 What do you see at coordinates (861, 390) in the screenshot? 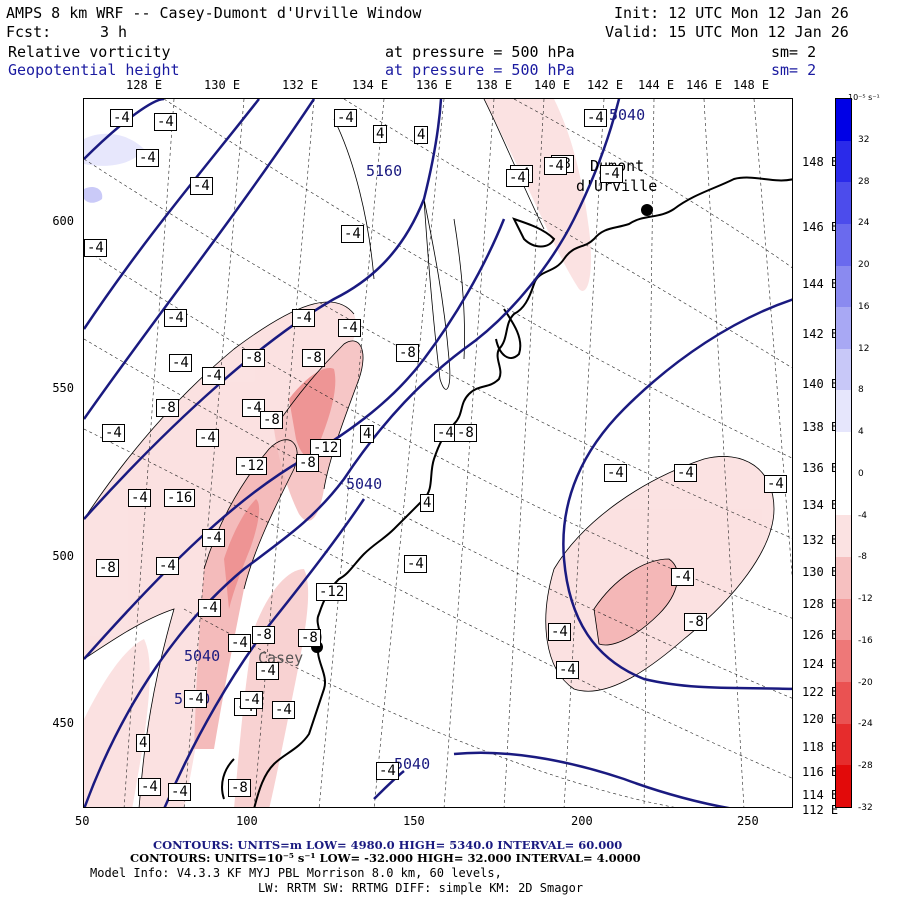
I see `colorbar-tick-label: 8` at bounding box center [861, 390].